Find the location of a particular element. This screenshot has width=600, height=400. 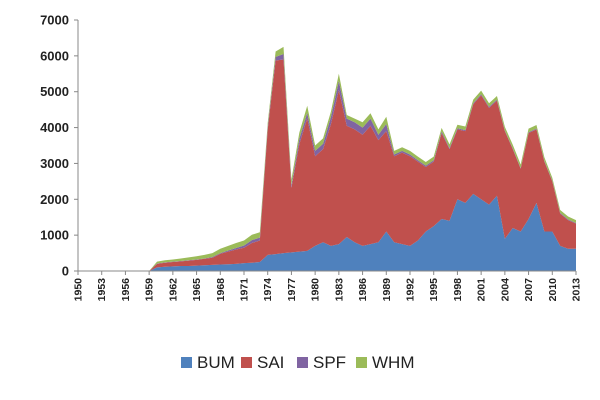

x-tick-label: 1983 is located at coordinates (339, 290).